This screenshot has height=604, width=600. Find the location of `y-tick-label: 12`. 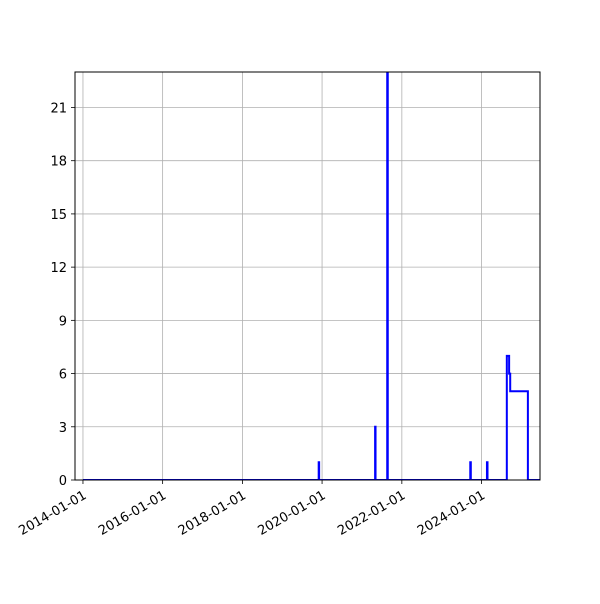

y-tick-label: 12 is located at coordinates (58, 268).